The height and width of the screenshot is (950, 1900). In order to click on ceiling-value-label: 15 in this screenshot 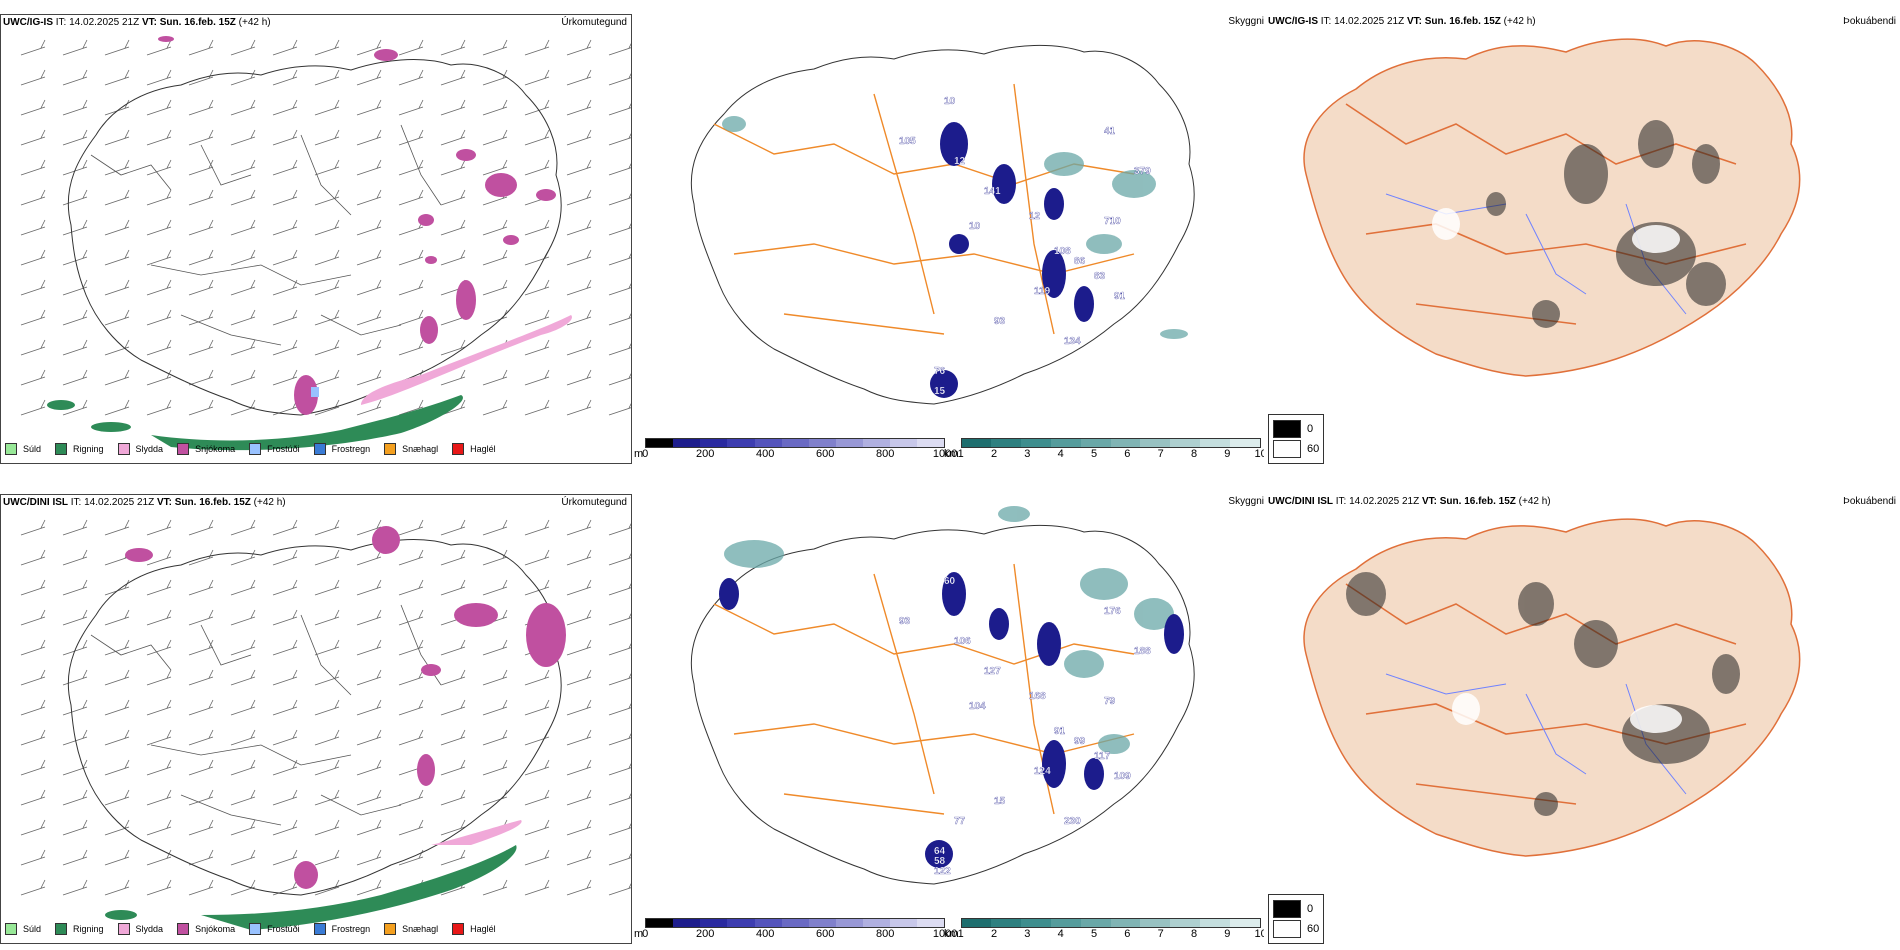, I will do `click(940, 391)`.